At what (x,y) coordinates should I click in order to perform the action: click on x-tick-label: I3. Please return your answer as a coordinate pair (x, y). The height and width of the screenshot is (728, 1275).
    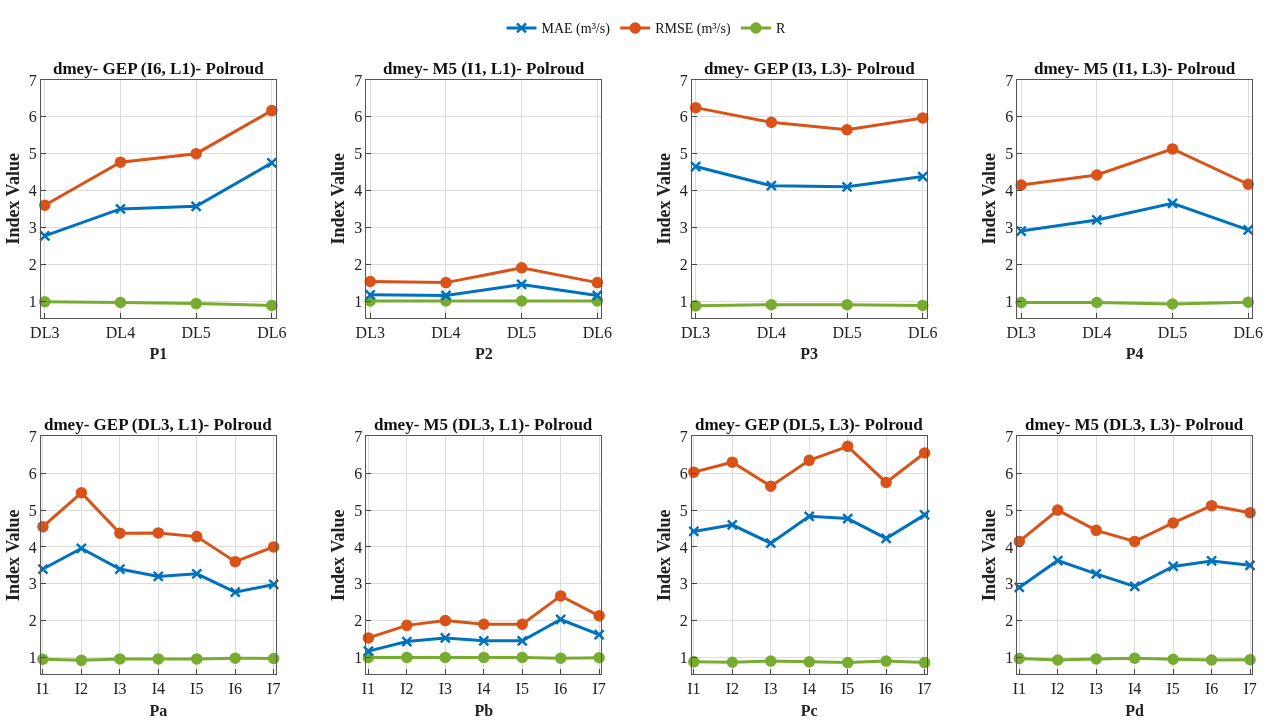
    Looking at the image, I should click on (445, 689).